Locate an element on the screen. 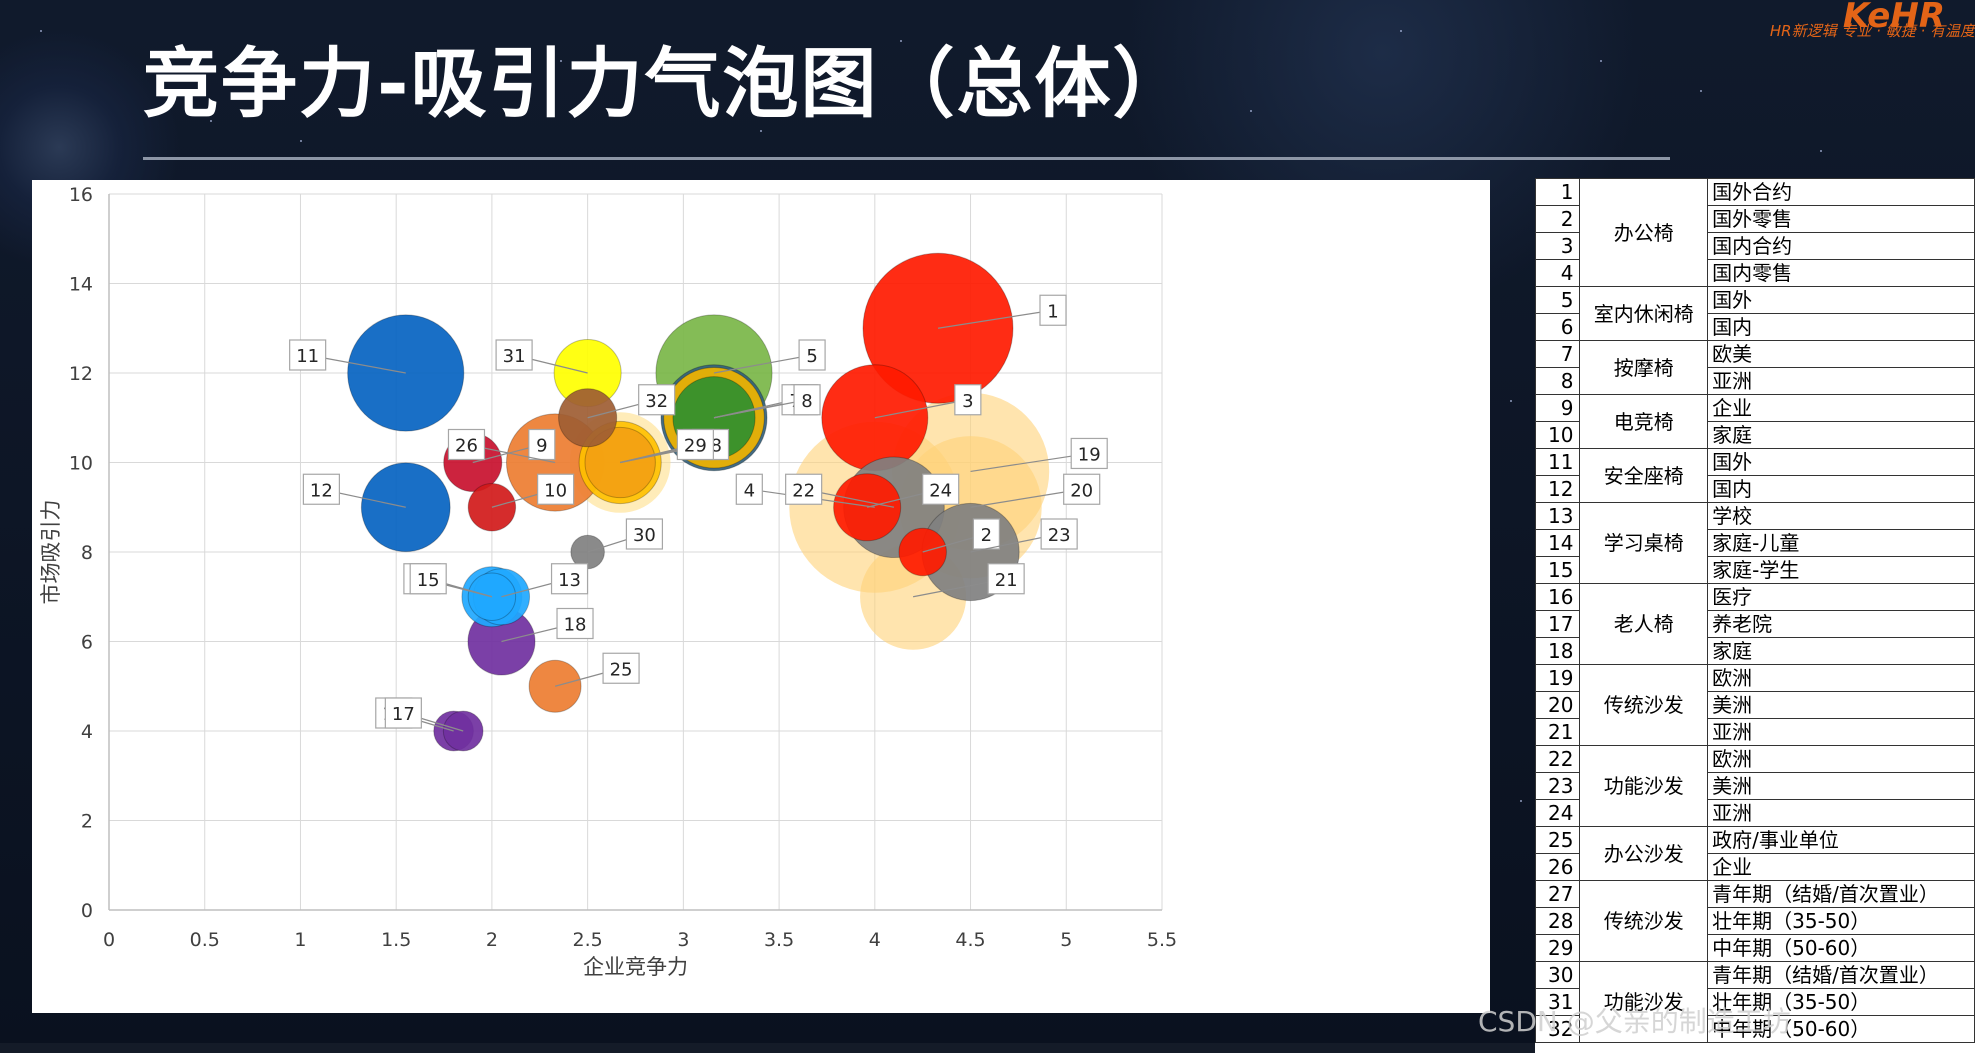 The width and height of the screenshot is (1975, 1053). x-tick-label: 0.5 is located at coordinates (205, 940).